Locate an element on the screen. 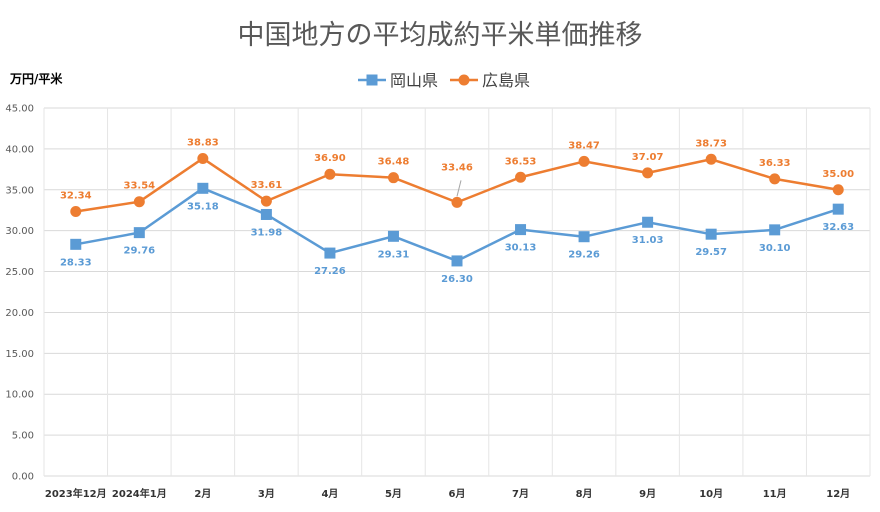  y-tick-label: 30.00 is located at coordinates (19, 231).